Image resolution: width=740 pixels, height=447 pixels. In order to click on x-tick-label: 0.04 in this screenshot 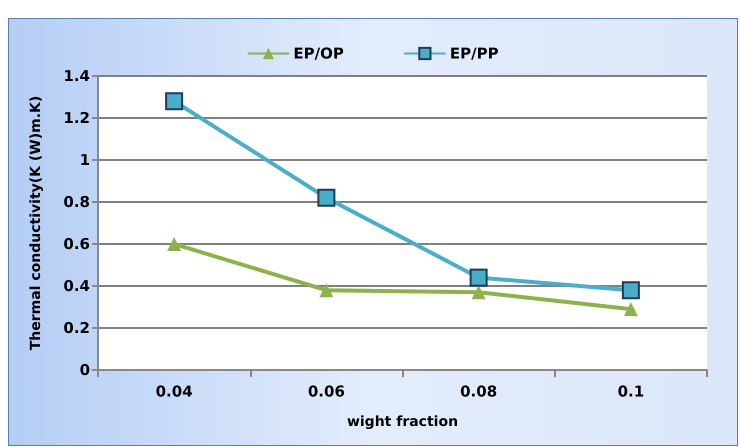, I will do `click(174, 391)`.